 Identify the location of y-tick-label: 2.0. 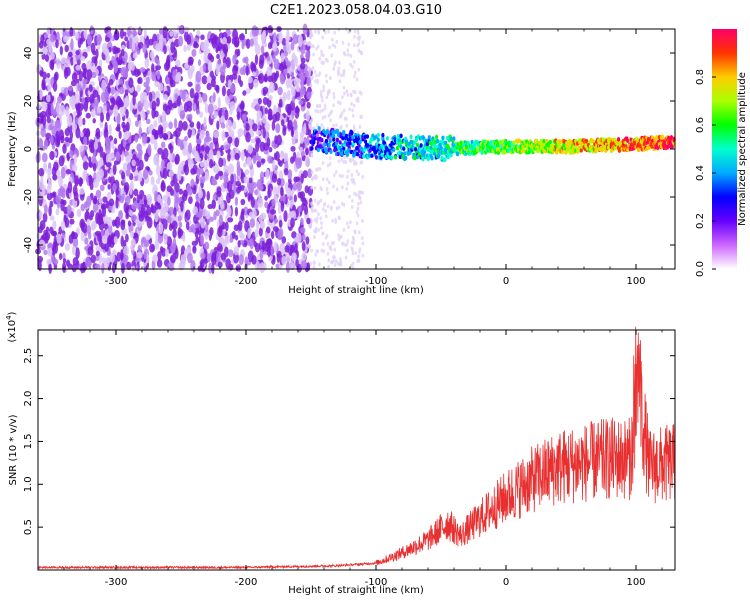
(28, 399).